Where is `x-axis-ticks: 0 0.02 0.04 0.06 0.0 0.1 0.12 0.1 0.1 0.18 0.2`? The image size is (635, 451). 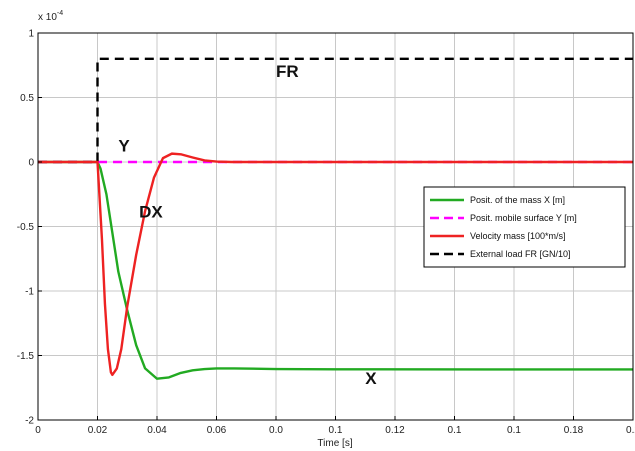
x-axis-ticks: 0 0.02 0.04 0.06 0.0 0.1 0.12 0.1 0.1 0.18 0.2 is located at coordinates (335, 426).